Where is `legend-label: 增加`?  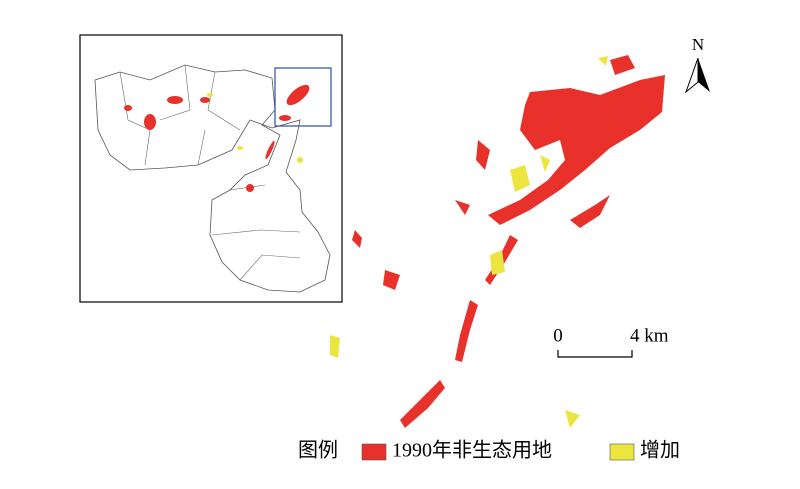
legend-label: 增加 is located at coordinates (660, 450).